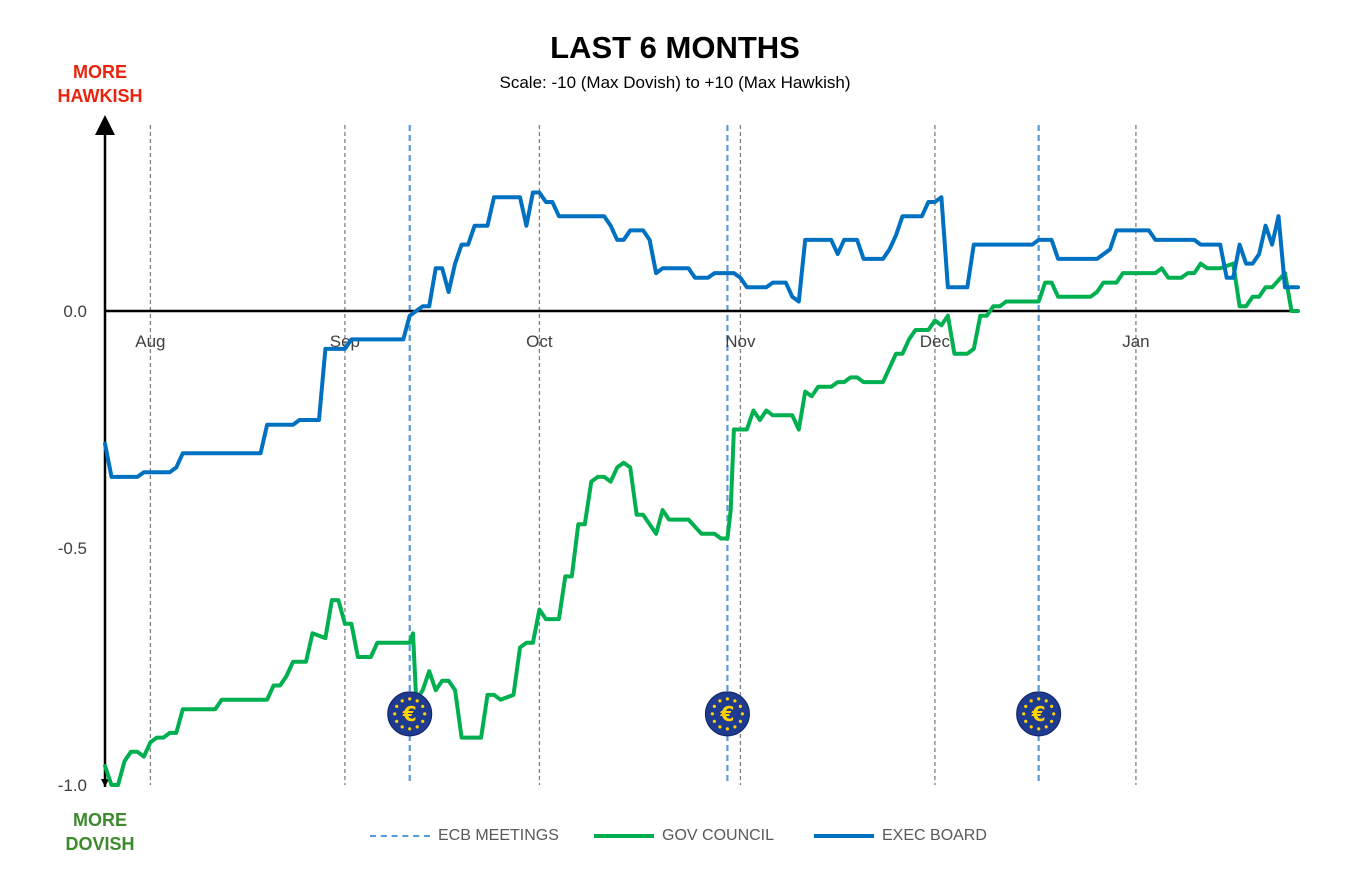 This screenshot has height=869, width=1350. I want to click on more-hawkish-line-2: HAWKISH, so click(100, 96).